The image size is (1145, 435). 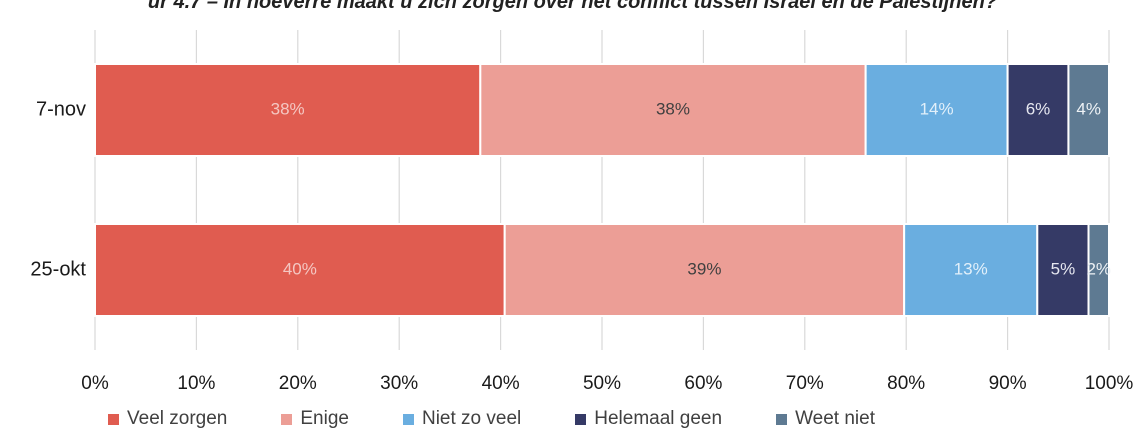 I want to click on legend-item: Niet zo veel, so click(x=462, y=419).